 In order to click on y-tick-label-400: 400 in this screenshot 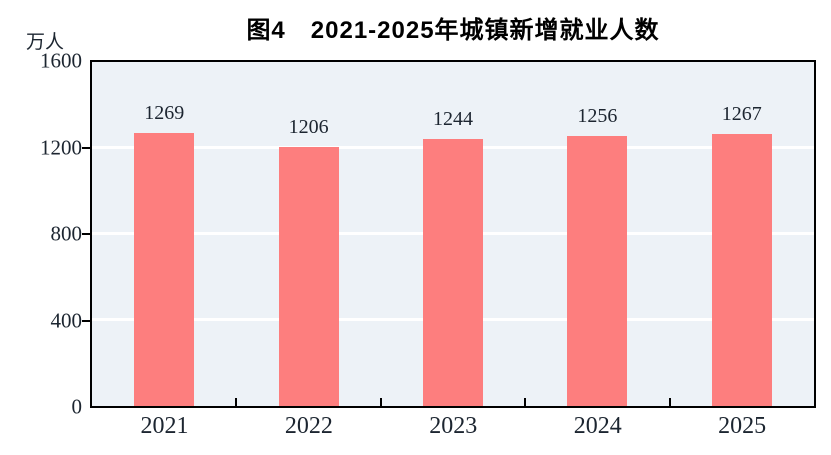, I will do `click(66, 320)`.